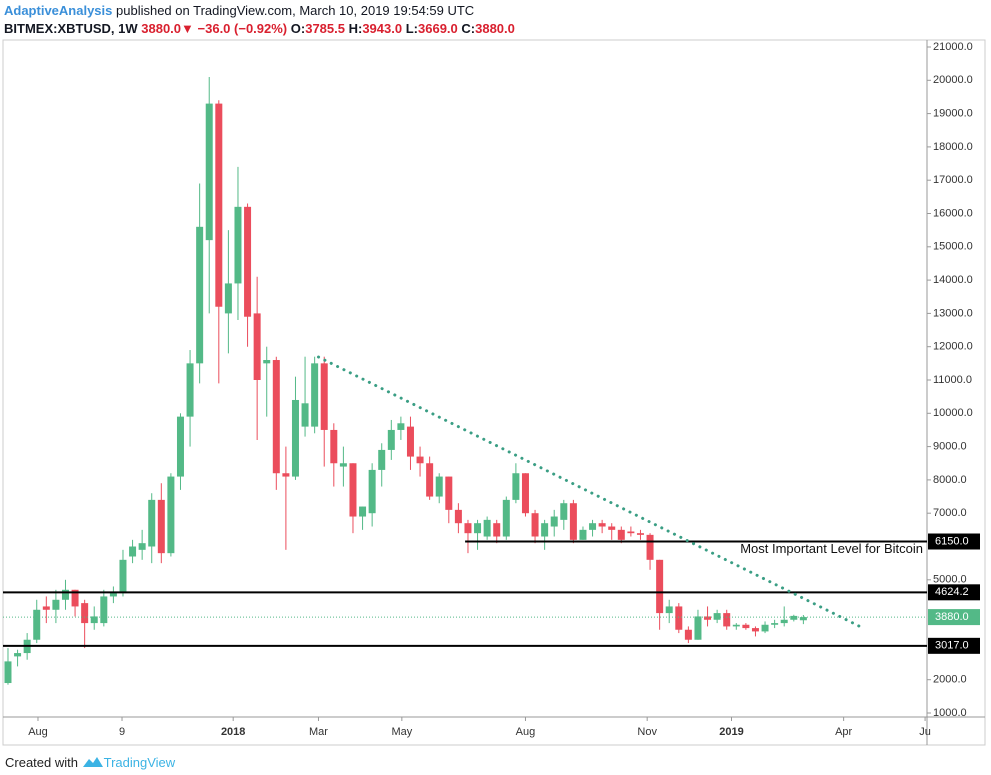 This screenshot has height=775, width=991. What do you see at coordinates (953, 413) in the screenshot?
I see `y-tick-label: 10000.0` at bounding box center [953, 413].